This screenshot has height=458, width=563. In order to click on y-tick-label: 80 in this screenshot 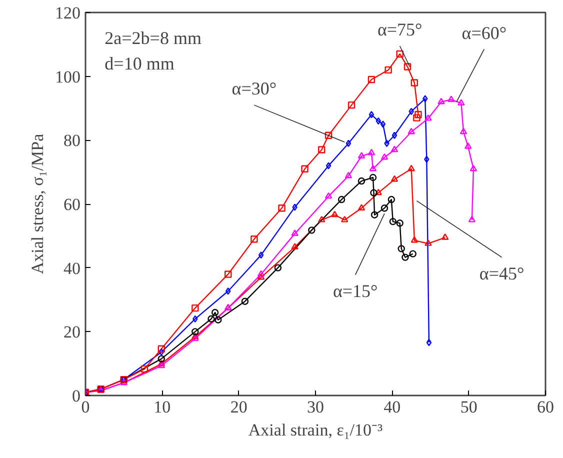, I will do `click(72, 140)`.